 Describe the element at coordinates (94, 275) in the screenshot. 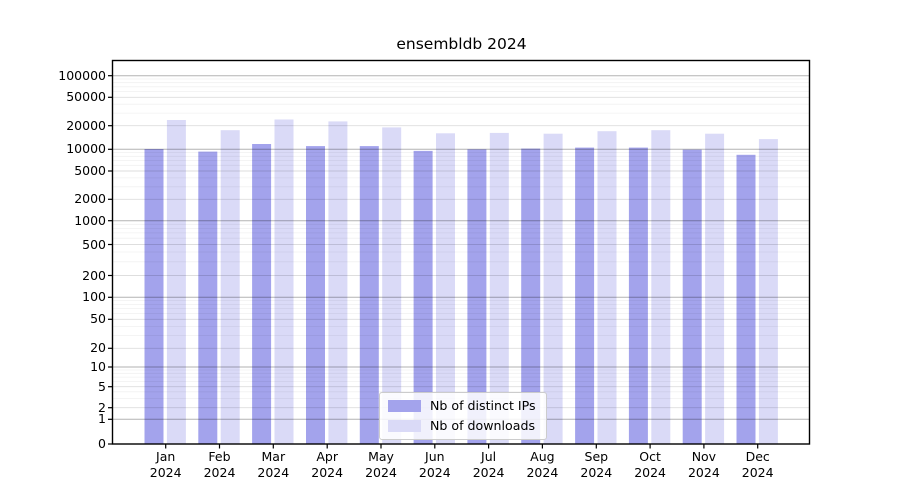

I see `y-tick-label: 200` at that location.